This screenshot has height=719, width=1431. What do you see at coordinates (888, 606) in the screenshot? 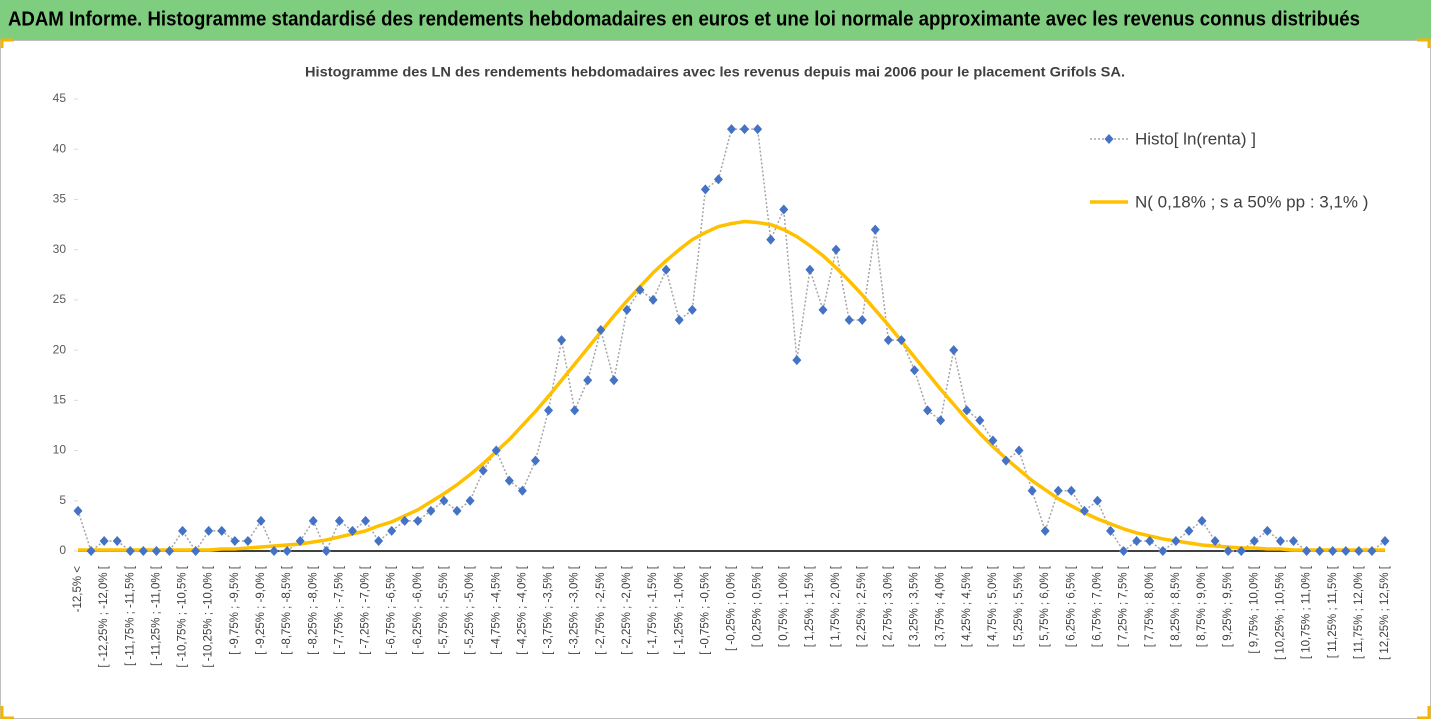
I see `x-tick-label: [ 2,75% ; 3,0% [` at bounding box center [888, 606].